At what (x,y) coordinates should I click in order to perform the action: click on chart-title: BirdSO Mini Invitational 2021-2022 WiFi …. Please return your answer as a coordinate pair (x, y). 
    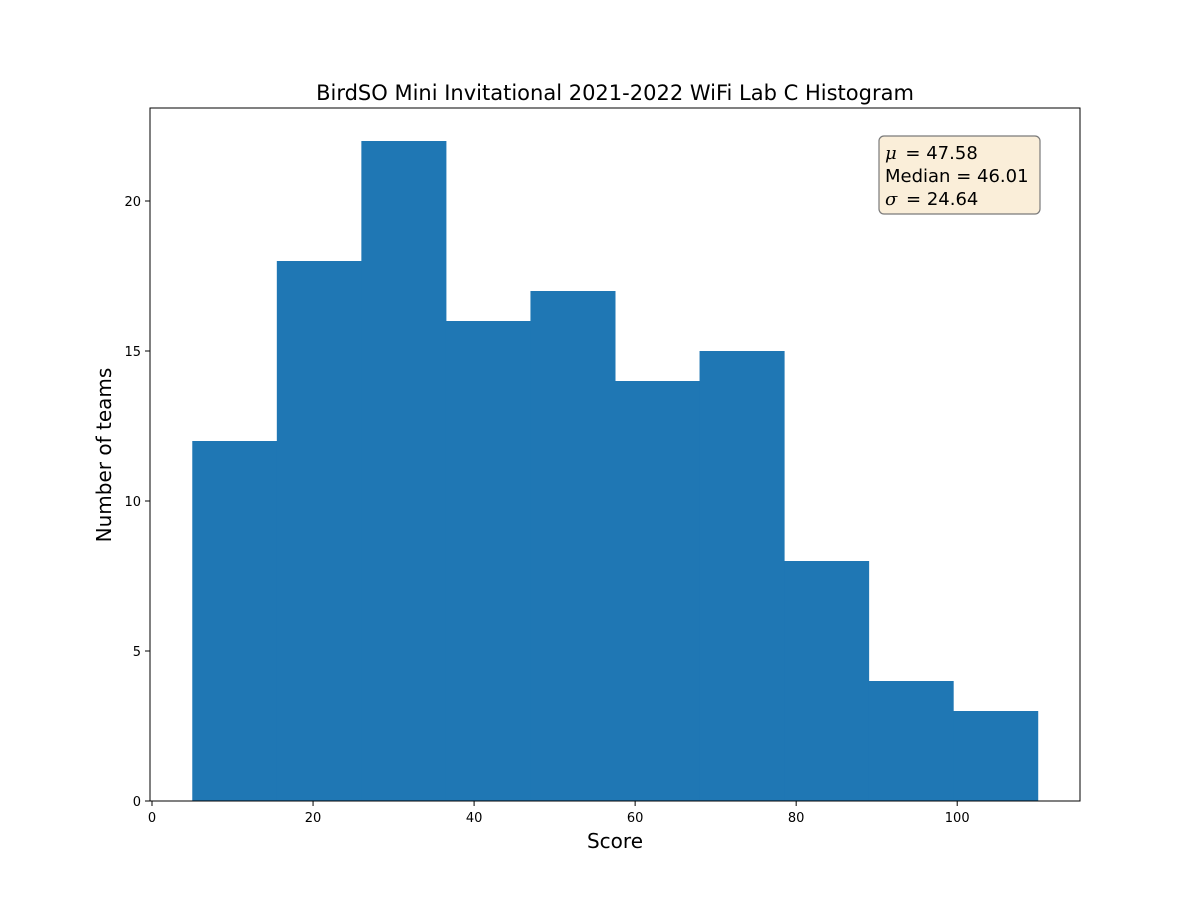
    Looking at the image, I should click on (615, 93).